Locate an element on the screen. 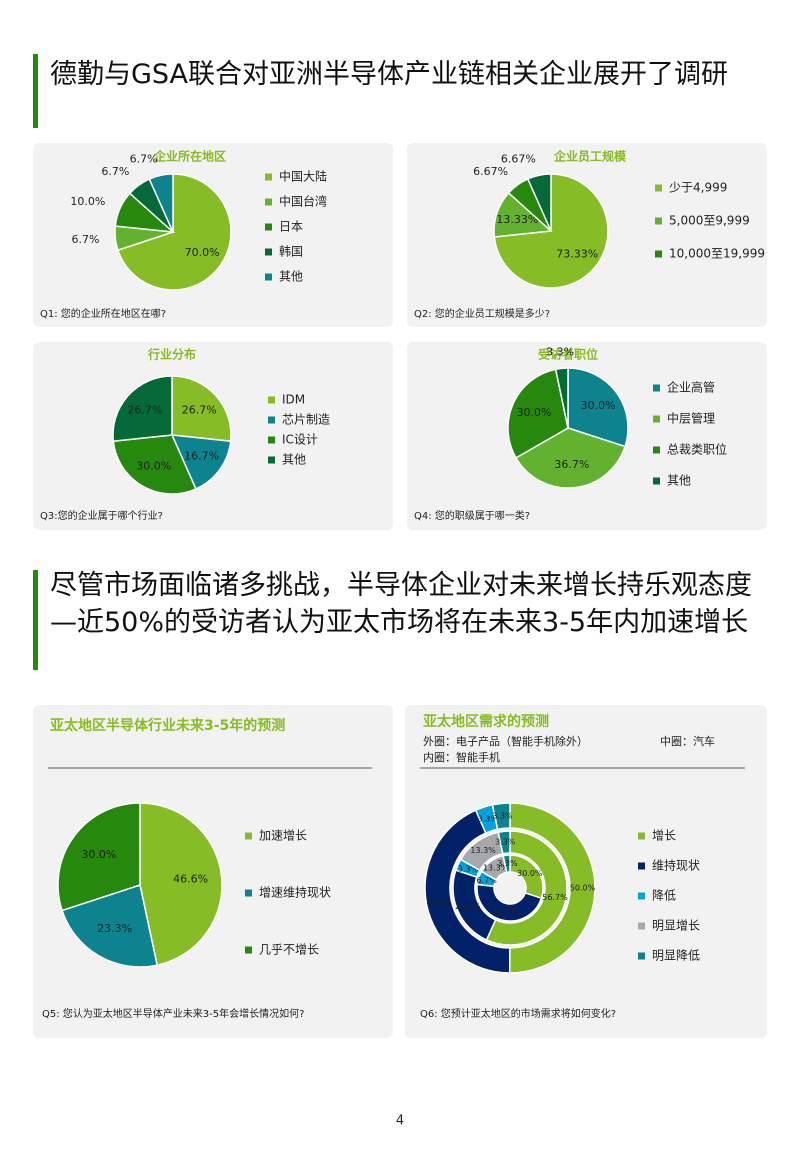  legend-label: 韩国 is located at coordinates (291, 251).